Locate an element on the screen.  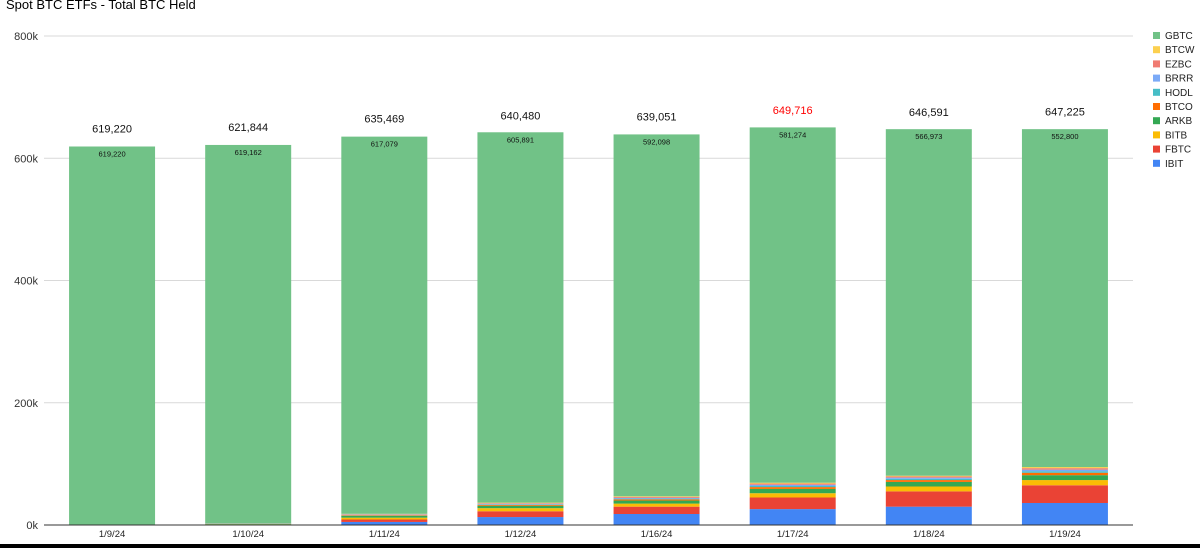
chart-title: Spot BTC ETFs - Total BTC Held is located at coordinates (101, 6).